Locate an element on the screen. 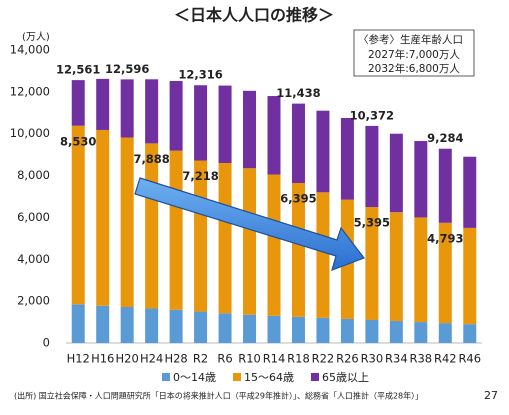 This screenshot has height=415, width=509. legend-label: 15～64歳 is located at coordinates (269, 377).